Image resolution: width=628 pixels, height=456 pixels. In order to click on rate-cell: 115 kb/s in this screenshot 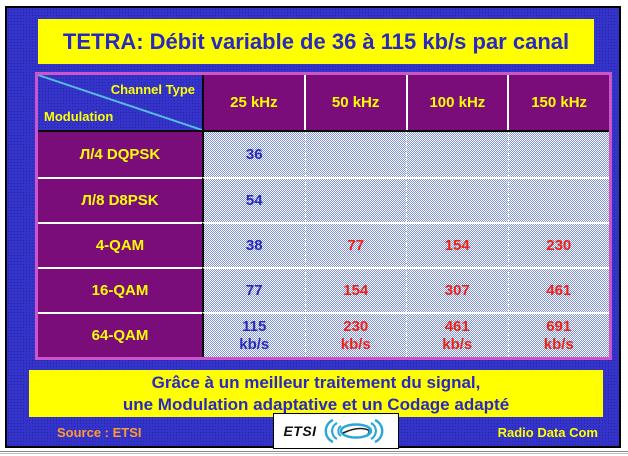, I will do `click(253, 334)`.